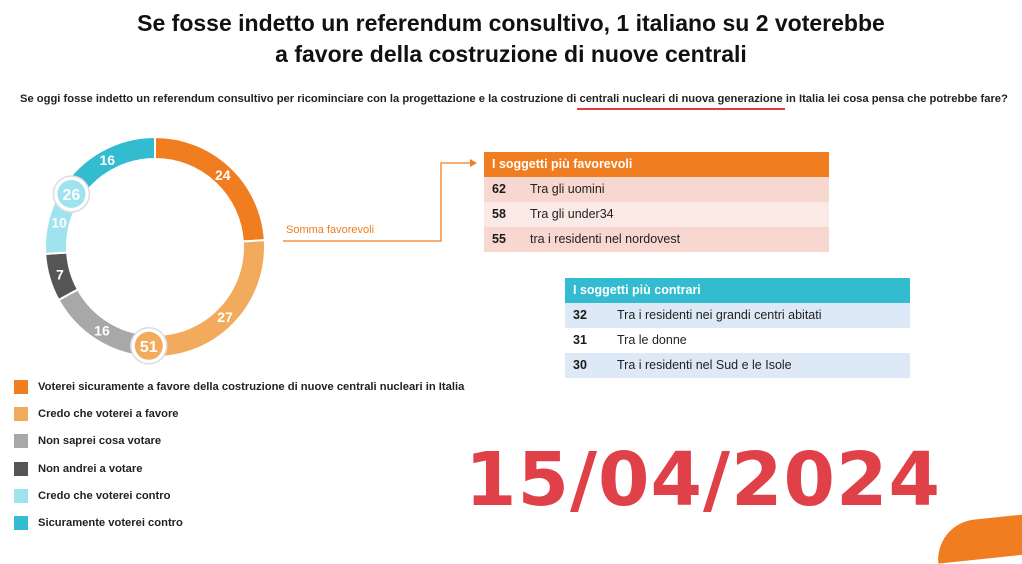 This screenshot has height=564, width=1022. Describe the element at coordinates (499, 239) in the screenshot. I see `row-value: 55` at that location.